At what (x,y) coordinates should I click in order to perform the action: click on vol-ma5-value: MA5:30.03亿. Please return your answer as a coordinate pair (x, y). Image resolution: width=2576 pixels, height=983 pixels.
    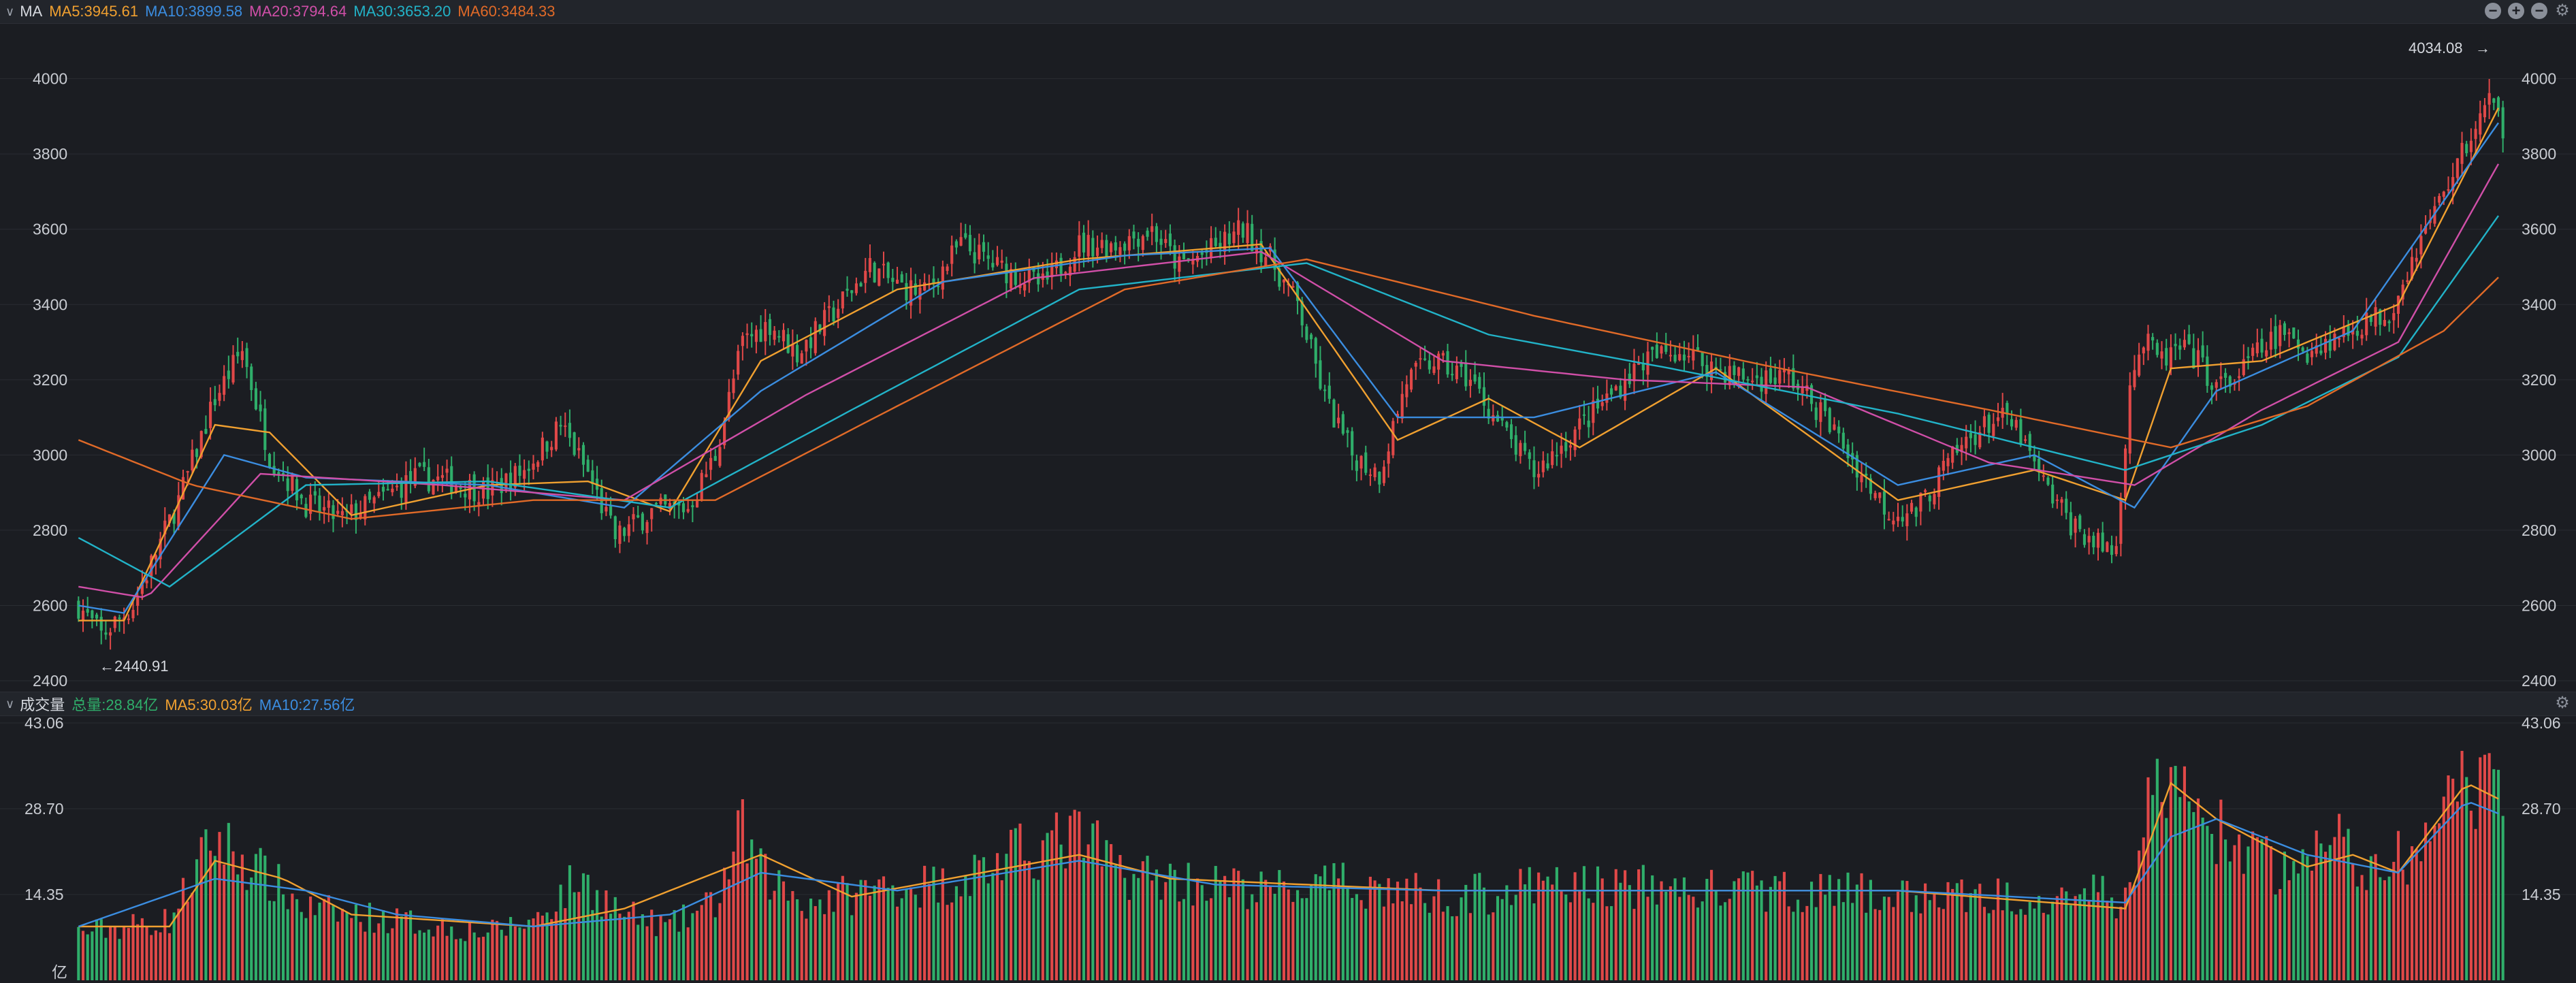
    Looking at the image, I should click on (209, 704).